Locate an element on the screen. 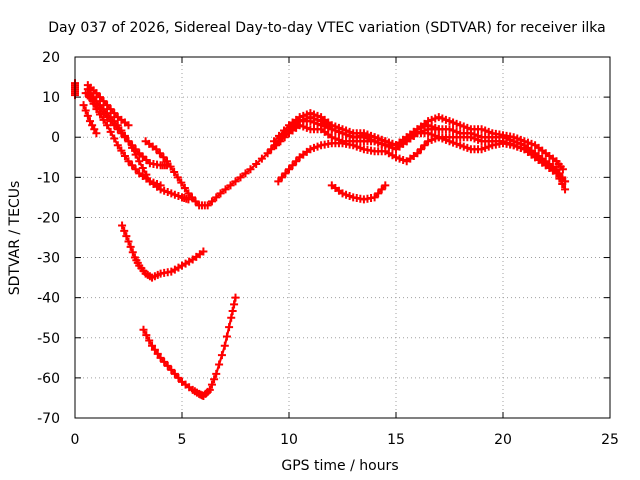 The image size is (640, 480). y-tick-label: -50 is located at coordinates (48, 339).